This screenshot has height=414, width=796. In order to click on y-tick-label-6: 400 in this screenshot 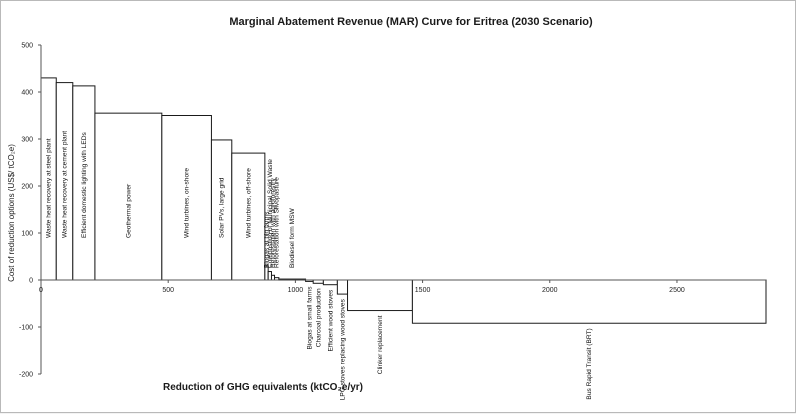, I will do `click(27, 93)`.